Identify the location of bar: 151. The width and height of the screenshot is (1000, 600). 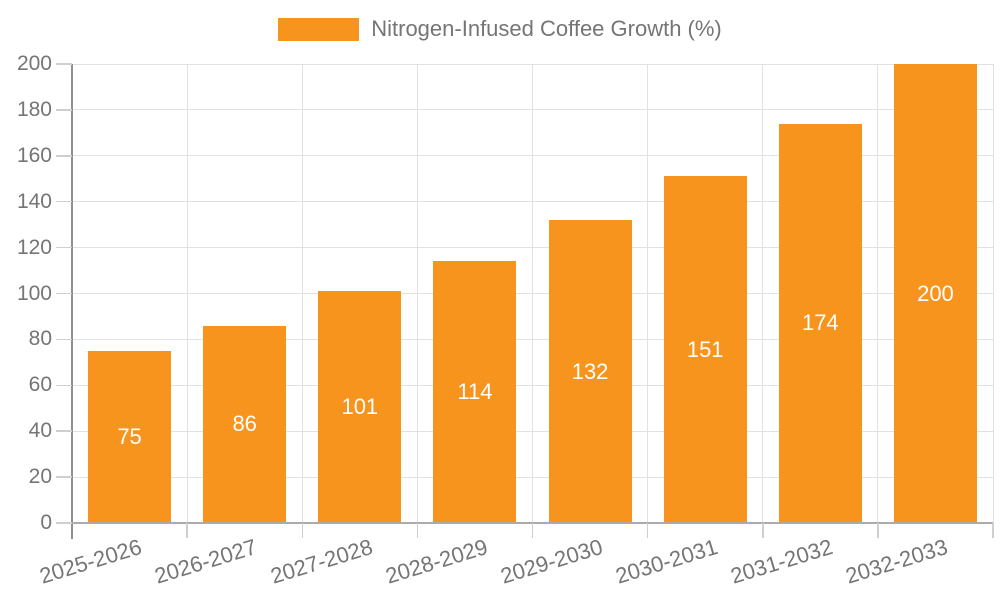
(705, 349).